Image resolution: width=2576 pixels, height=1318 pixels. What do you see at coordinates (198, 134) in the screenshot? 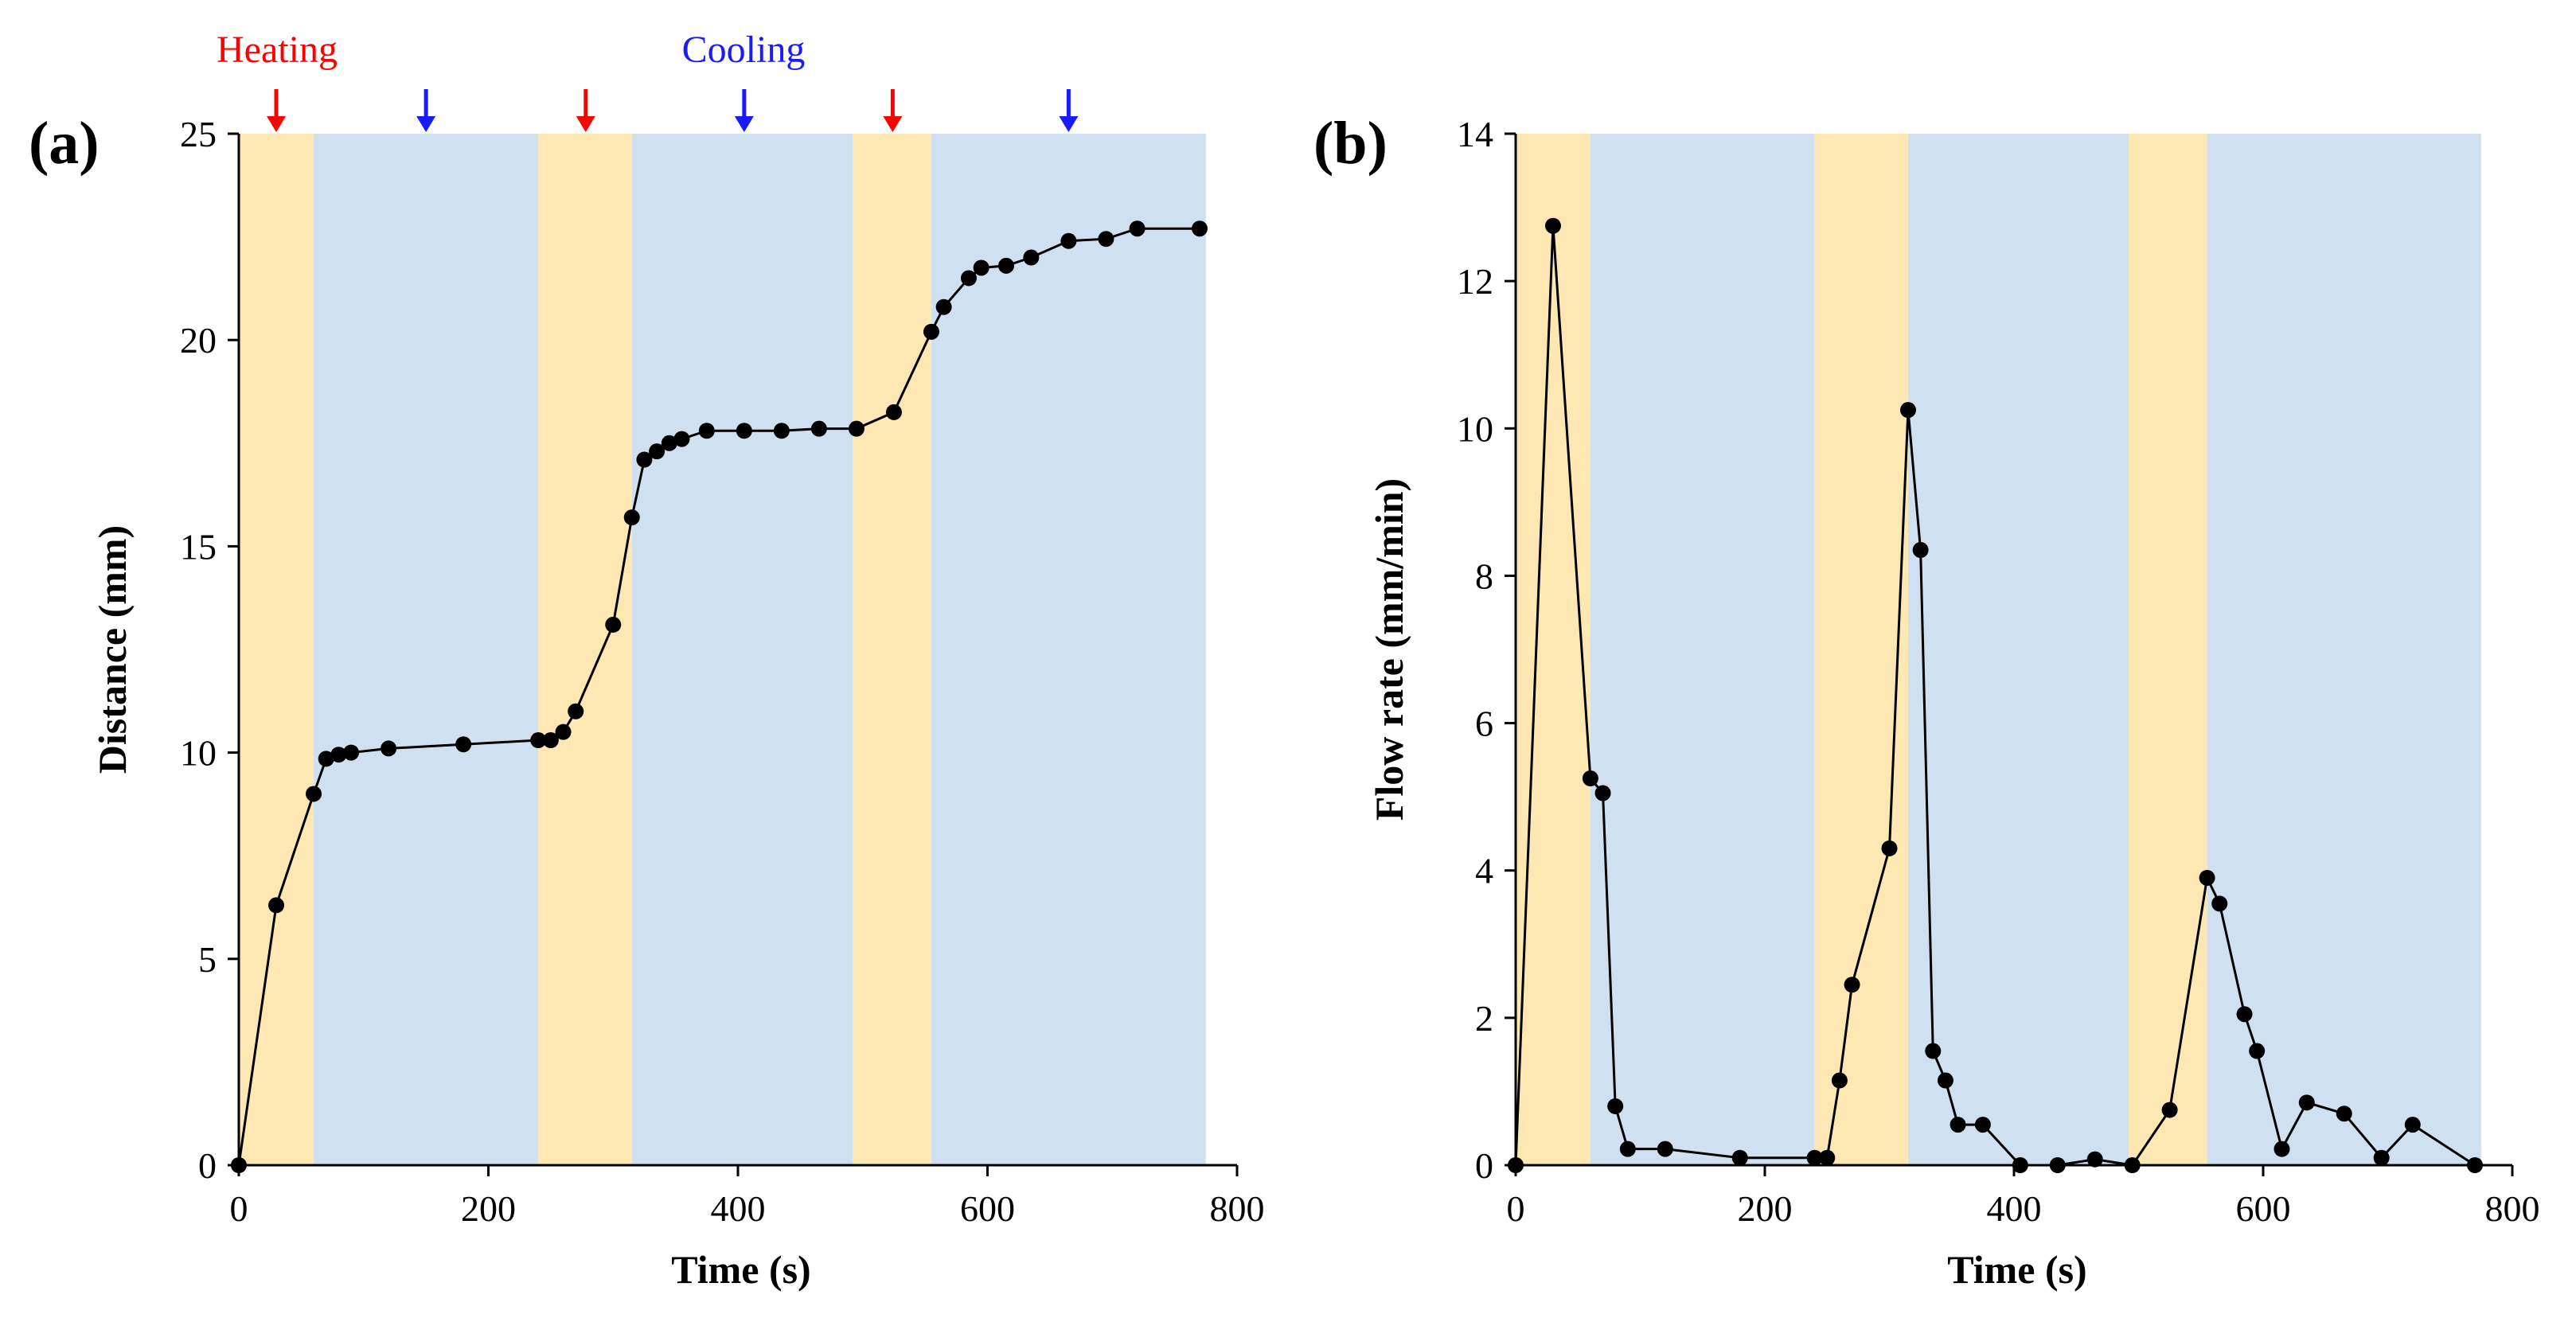
I see `y-tick-label: 25` at bounding box center [198, 134].